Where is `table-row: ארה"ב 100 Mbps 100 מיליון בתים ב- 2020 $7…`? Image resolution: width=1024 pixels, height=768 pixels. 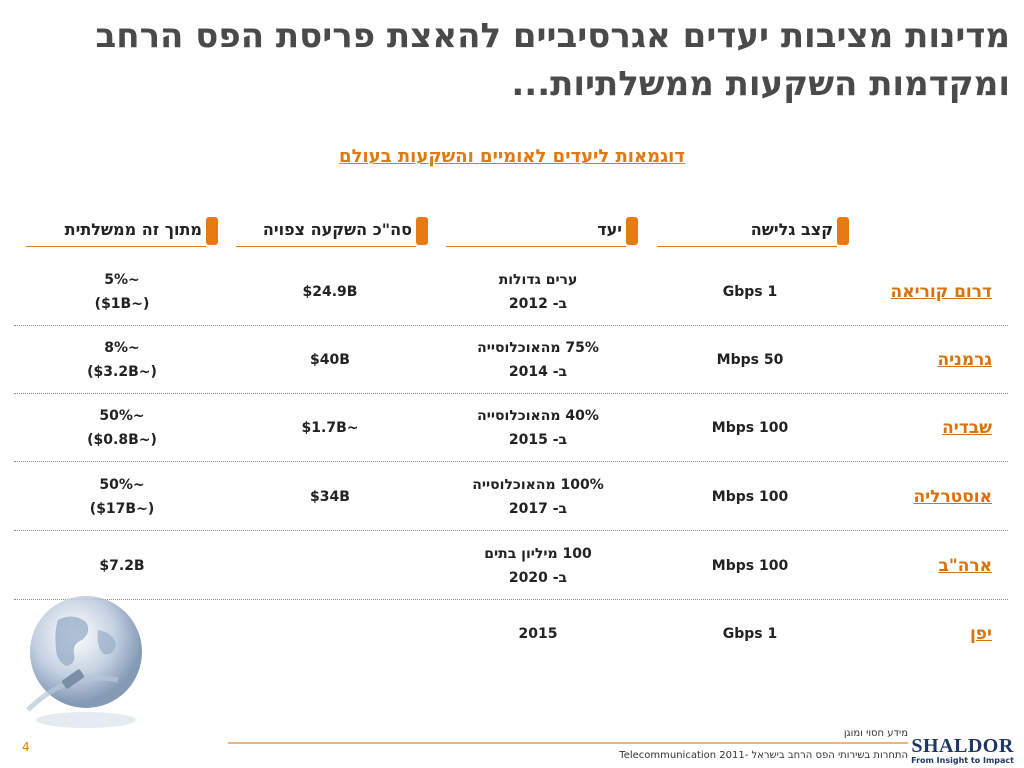 table-row: ארה"ב 100 Mbps 100 מיליון בתים ב- 2020 $7… is located at coordinates (511, 566).